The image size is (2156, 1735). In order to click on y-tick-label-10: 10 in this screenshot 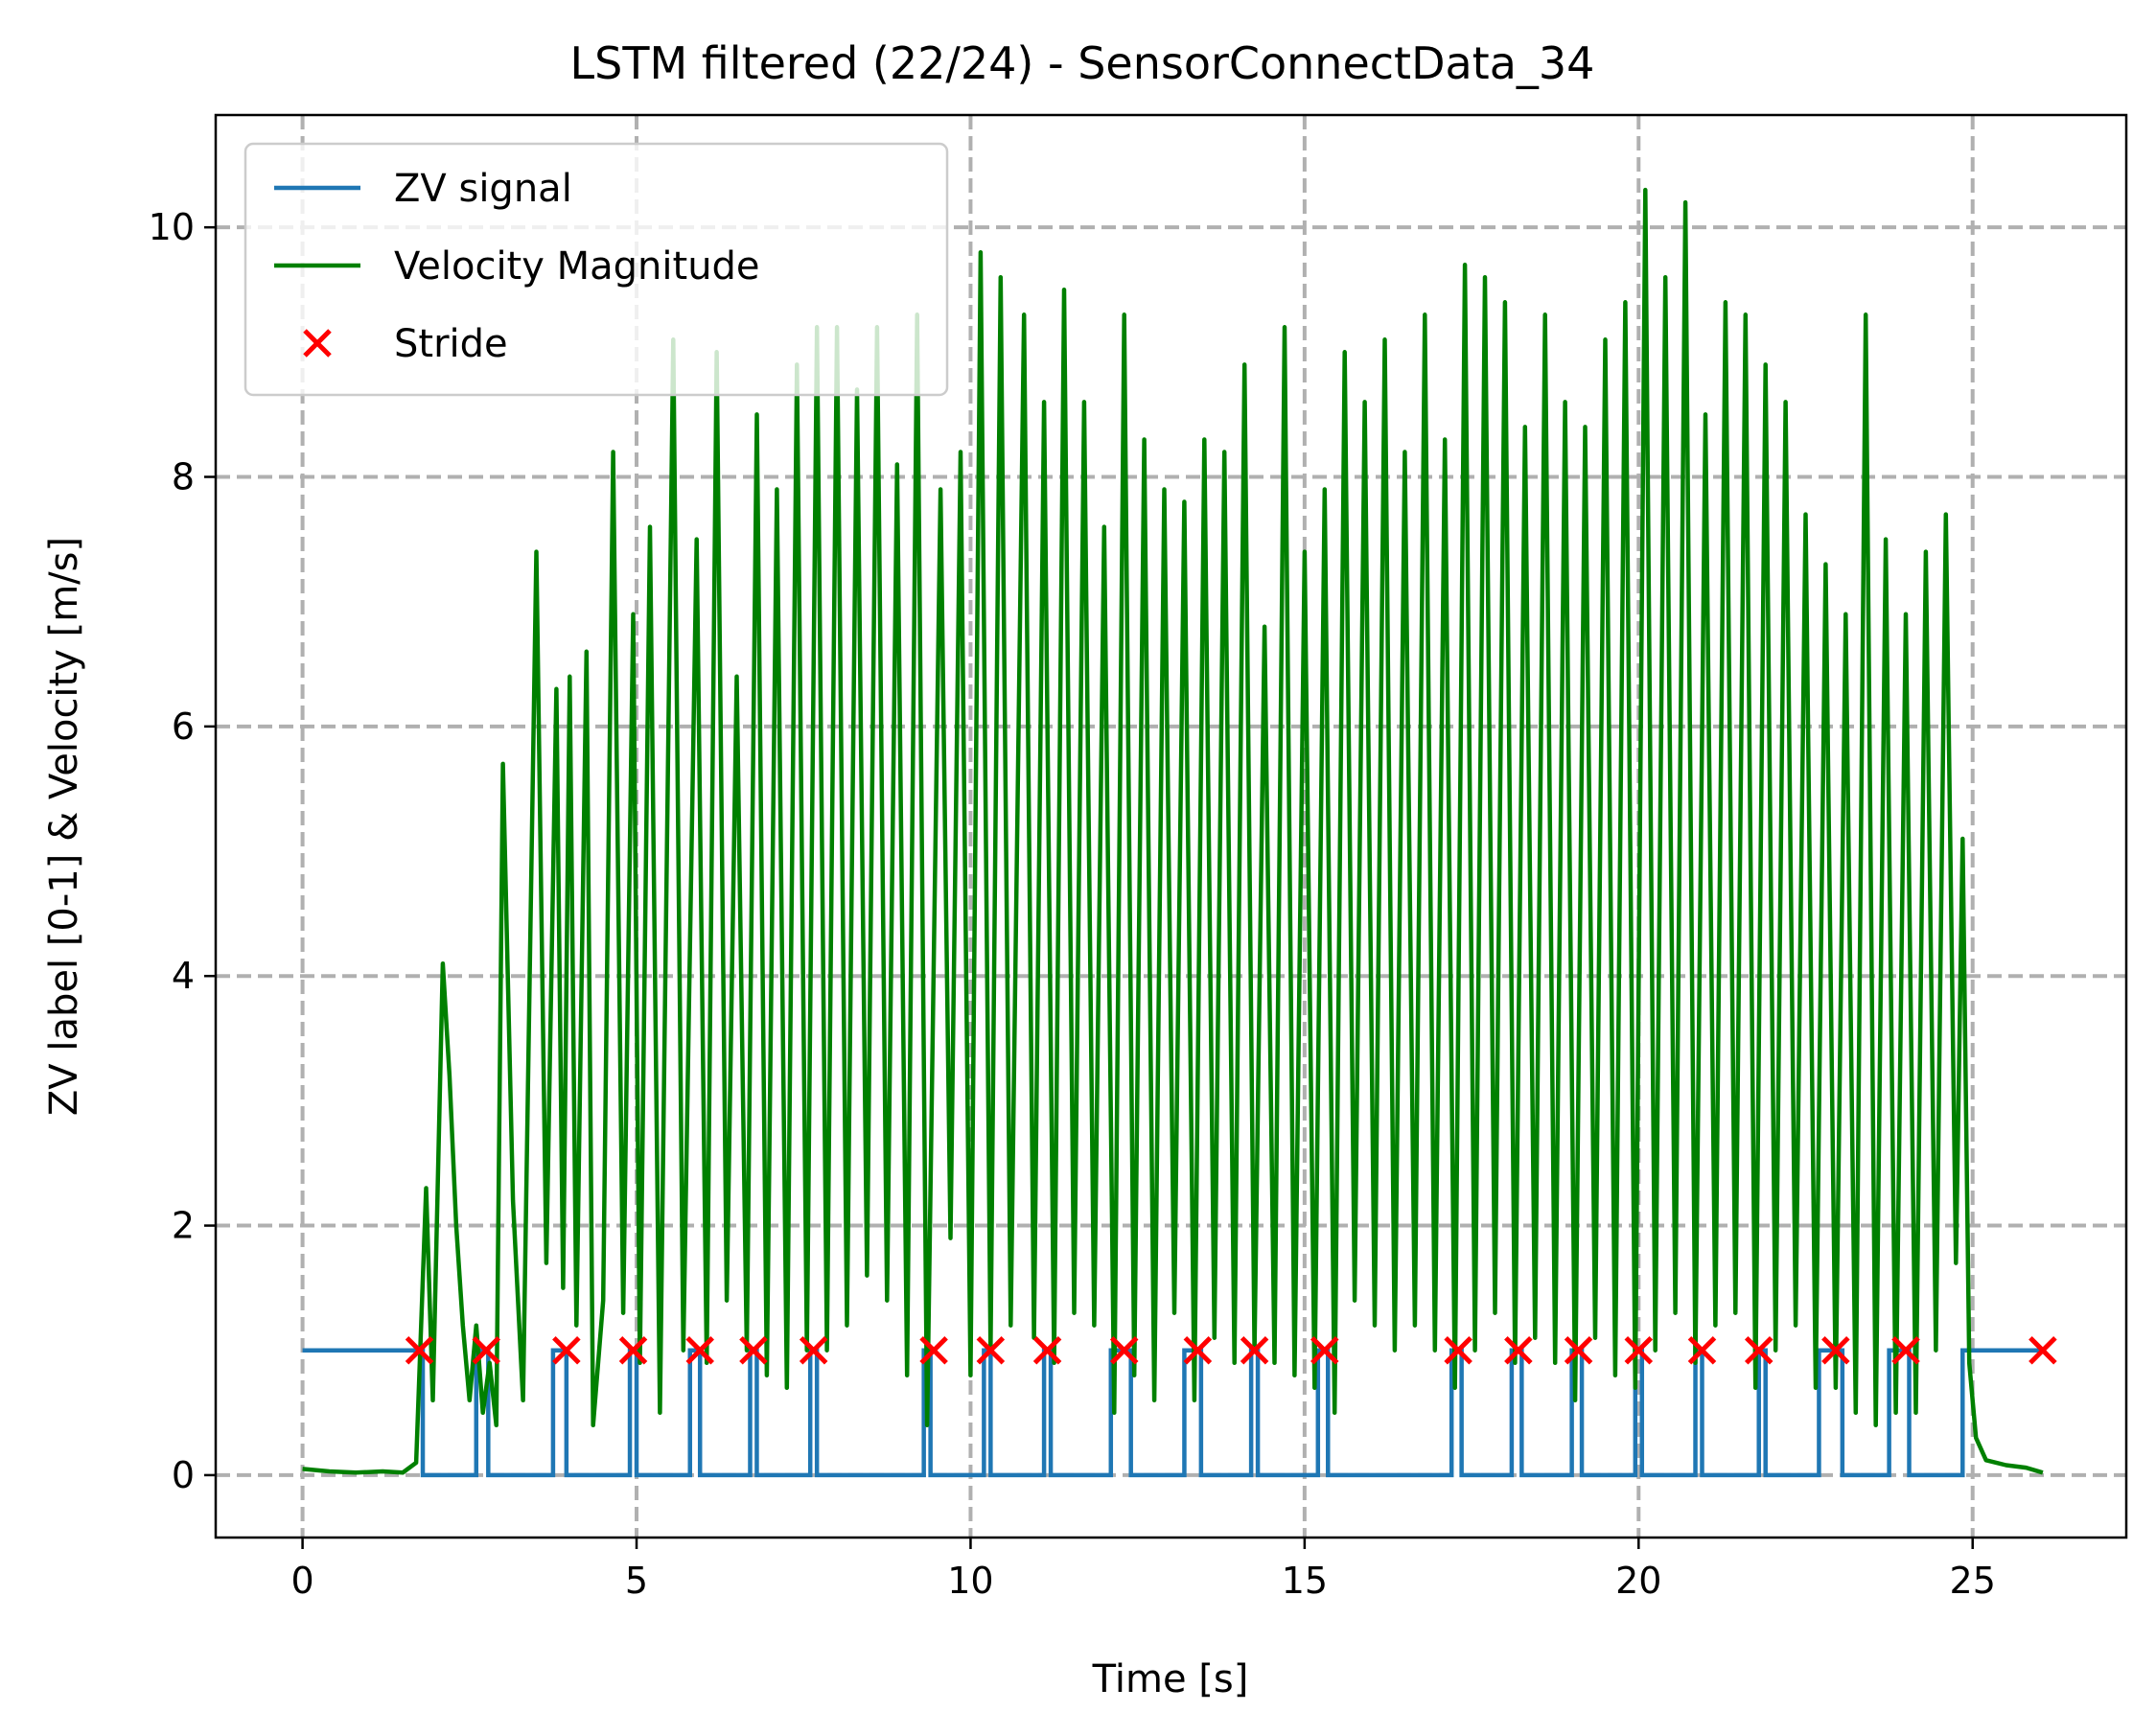, I will do `click(172, 227)`.